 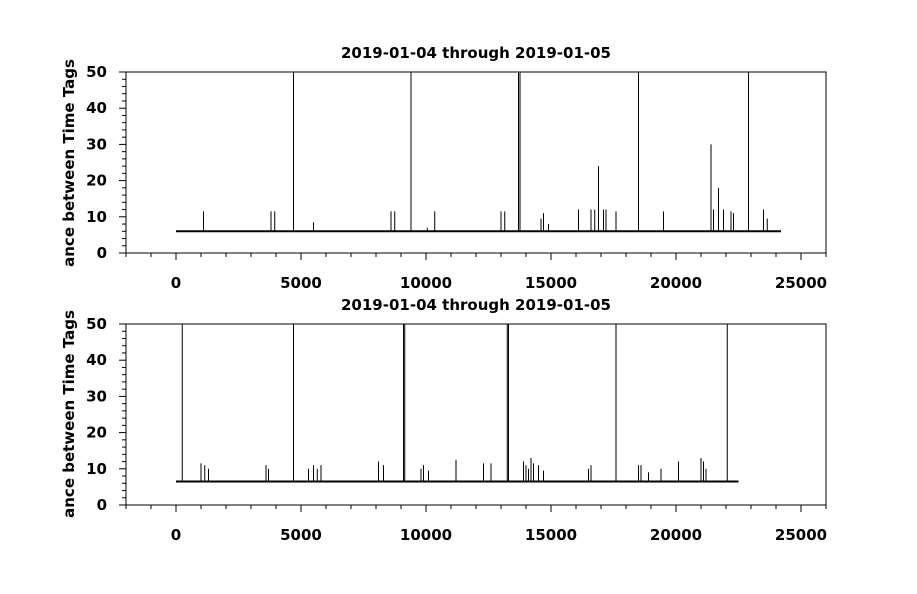 I want to click on x-tick-label-bottom: 10000, so click(x=426, y=535).